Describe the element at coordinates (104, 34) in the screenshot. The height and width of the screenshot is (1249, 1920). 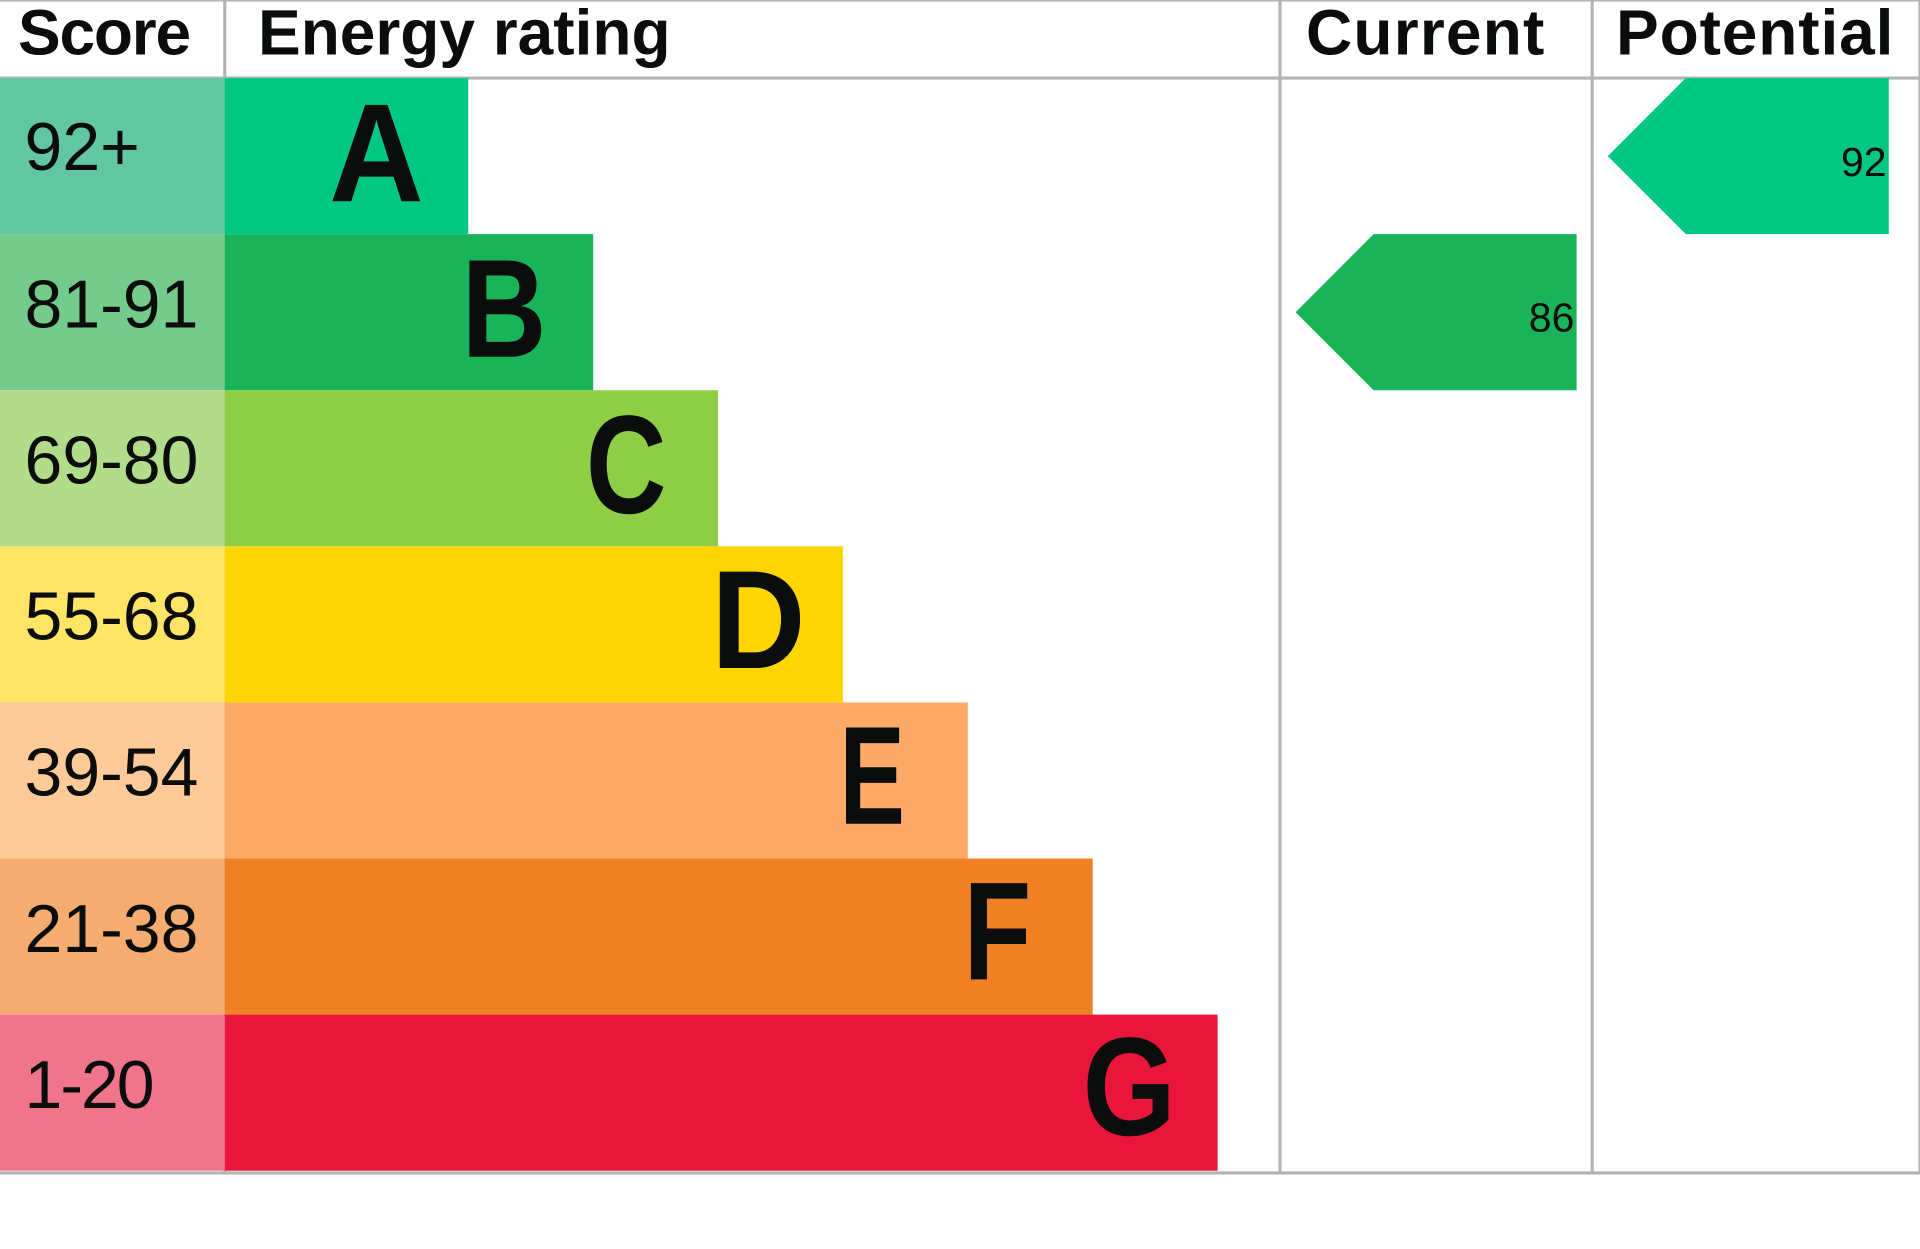
I see `svg-text: Score` at that location.